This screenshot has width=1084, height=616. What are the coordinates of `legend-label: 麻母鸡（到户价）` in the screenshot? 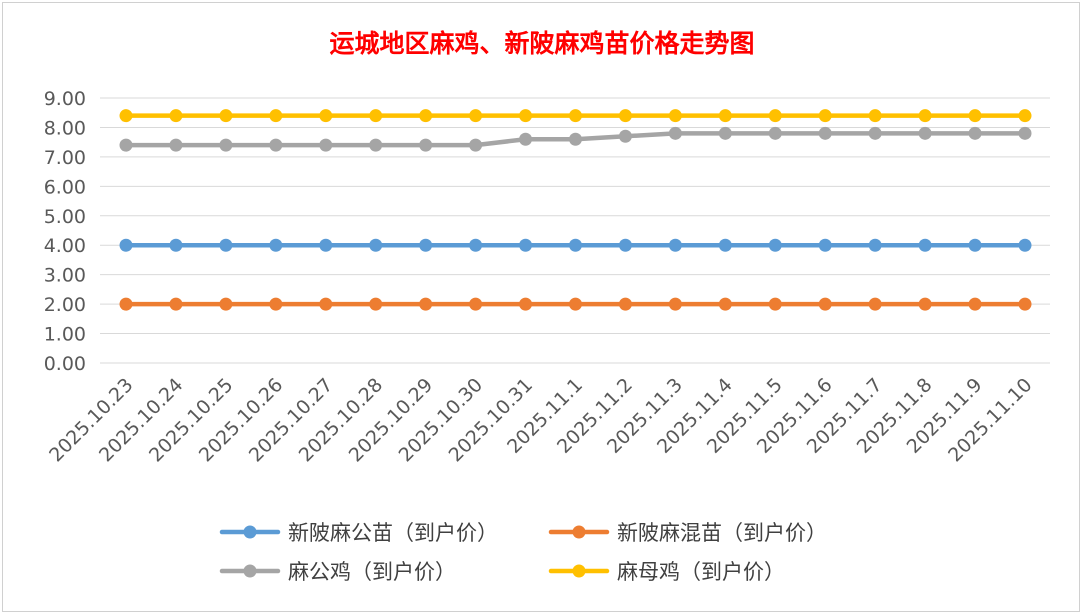 It's located at (701, 572).